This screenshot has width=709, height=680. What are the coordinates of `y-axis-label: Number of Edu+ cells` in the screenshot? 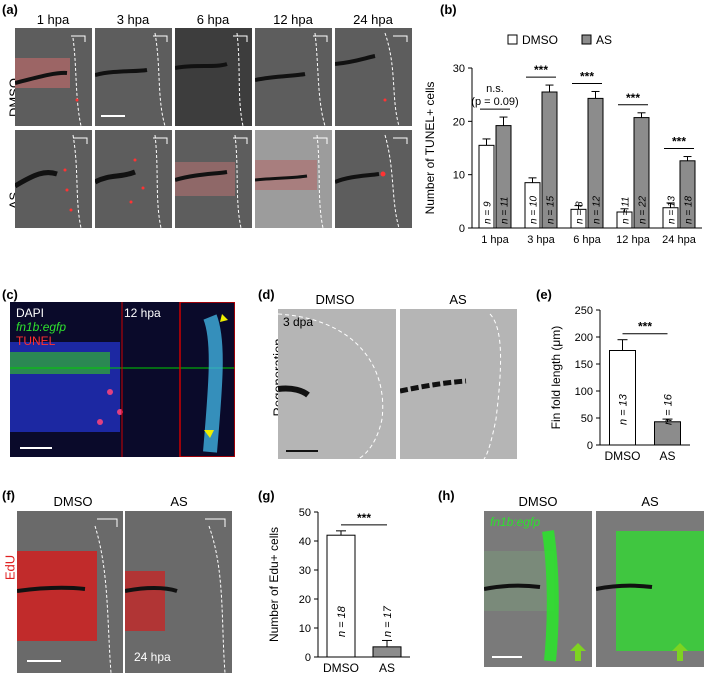 It's located at (274, 584).